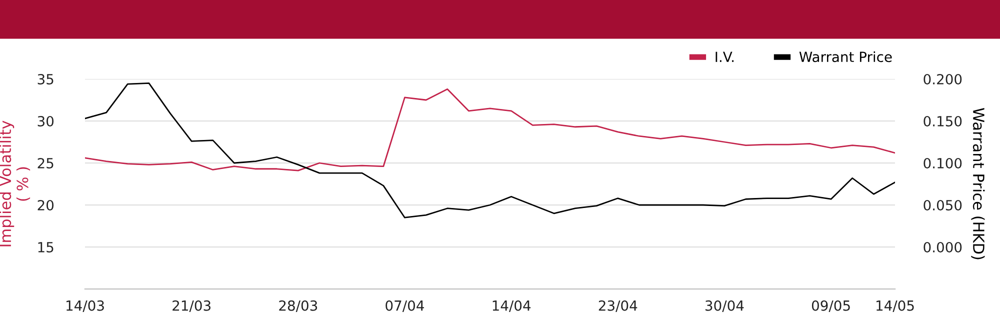 The height and width of the screenshot is (324, 1000). What do you see at coordinates (191, 306) in the screenshot?
I see `x-tick-label: 21/03` at bounding box center [191, 306].